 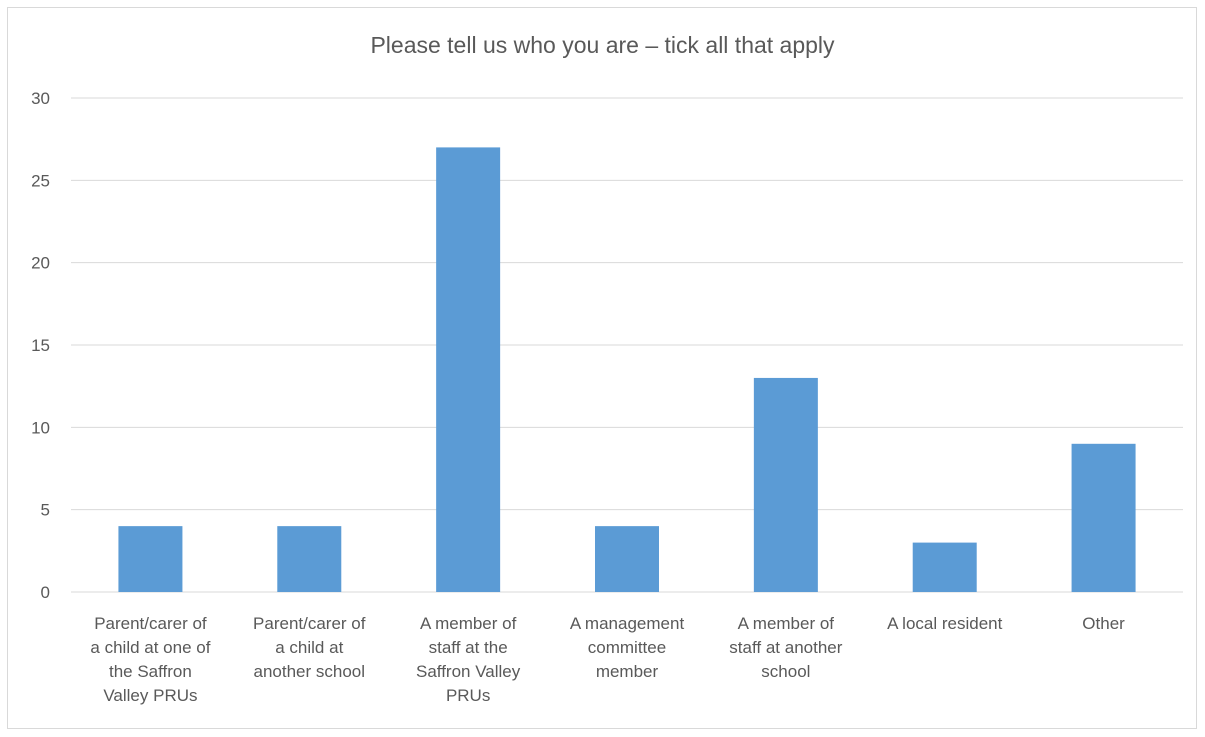 I want to click on y-tick-label-25: 25, so click(x=40, y=180).